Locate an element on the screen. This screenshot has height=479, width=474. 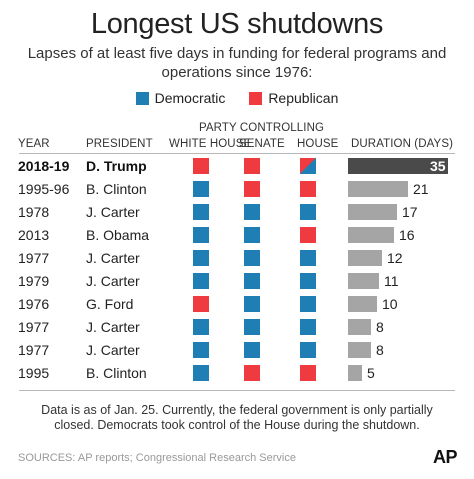
header-president: PRESIDENT is located at coordinates (119, 144).